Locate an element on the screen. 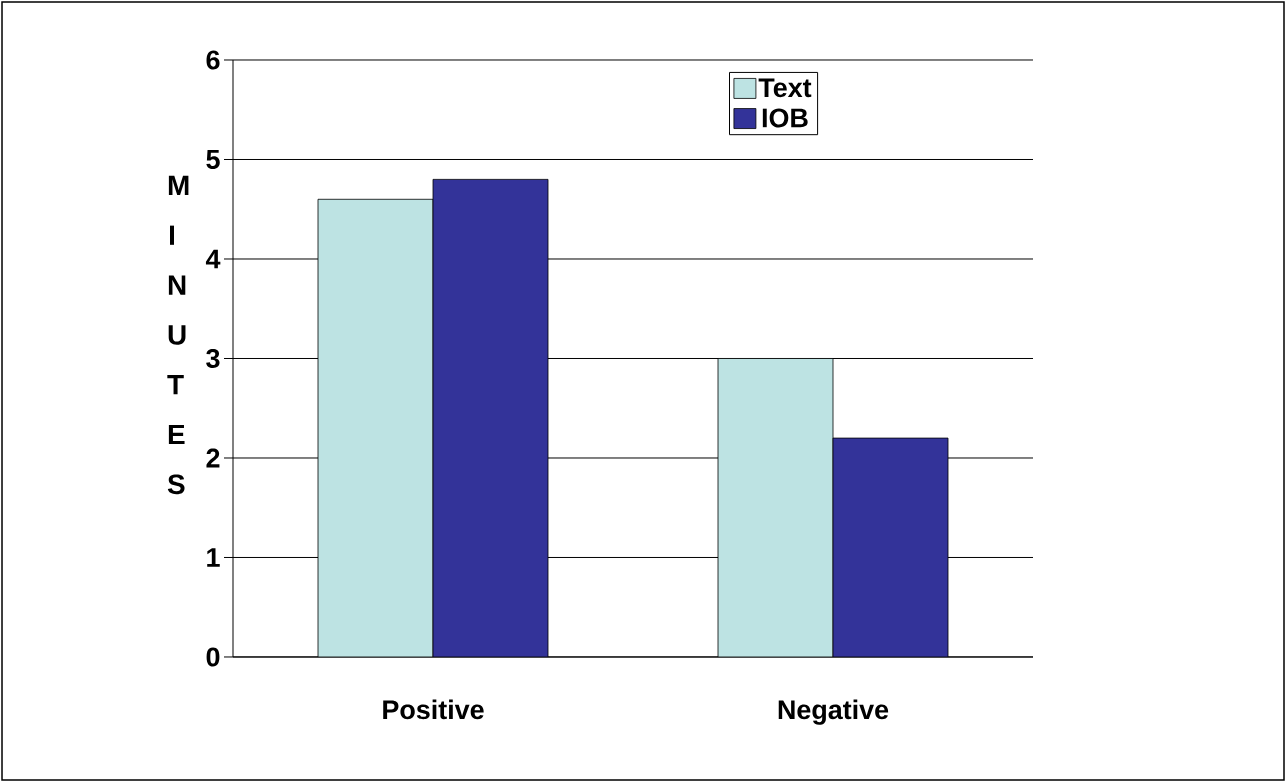 The image size is (1286, 782). y-tick-label: 4 is located at coordinates (213, 259).